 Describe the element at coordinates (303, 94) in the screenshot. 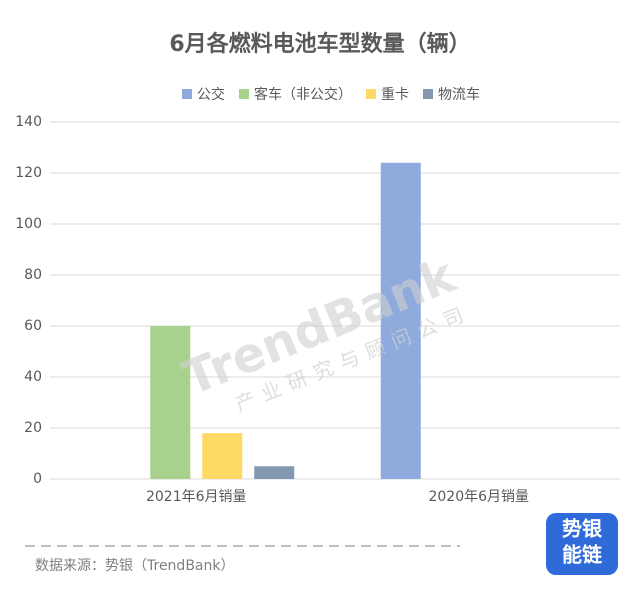

I see `legend-label: 客车（非公交）` at that location.